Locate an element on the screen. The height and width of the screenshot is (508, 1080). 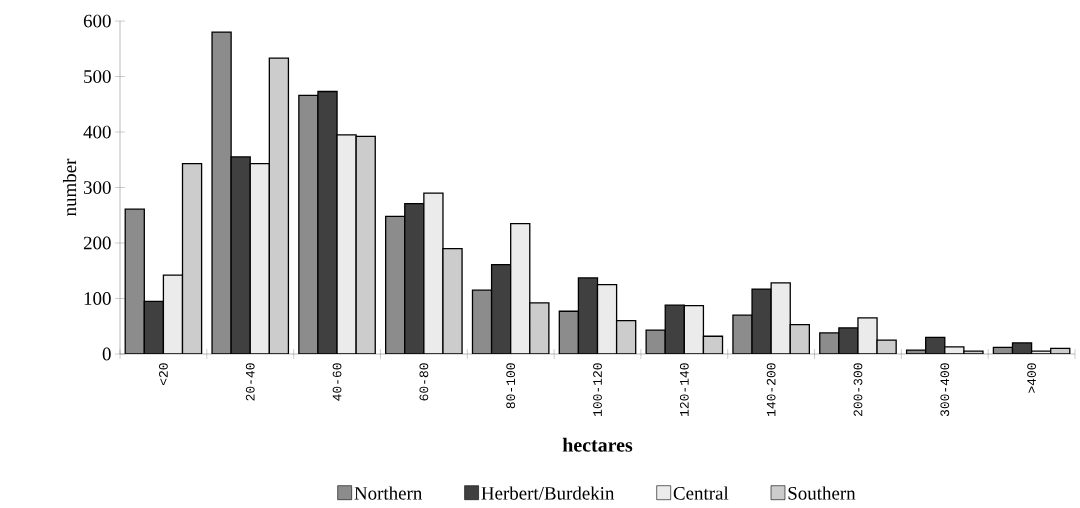
x-tick-label: 140-200 is located at coordinates (771, 389).